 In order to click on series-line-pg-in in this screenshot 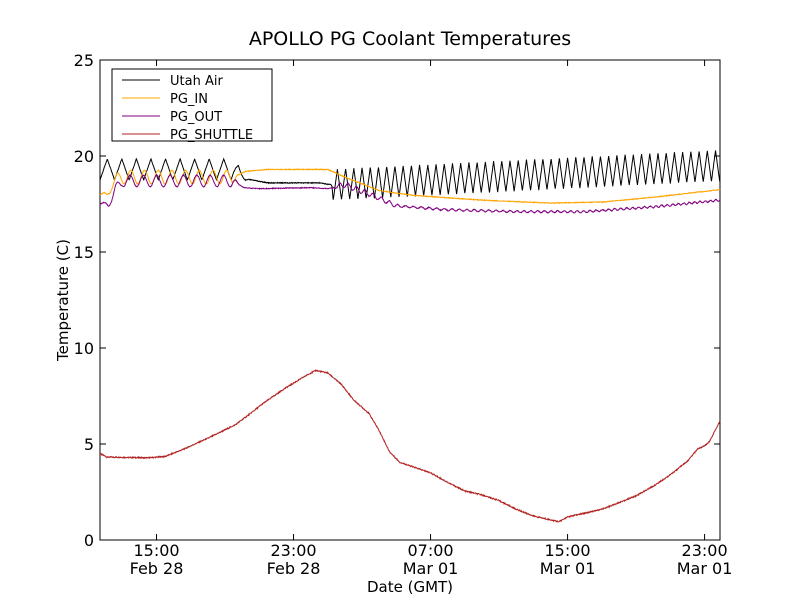, I will do `click(410, 186)`.